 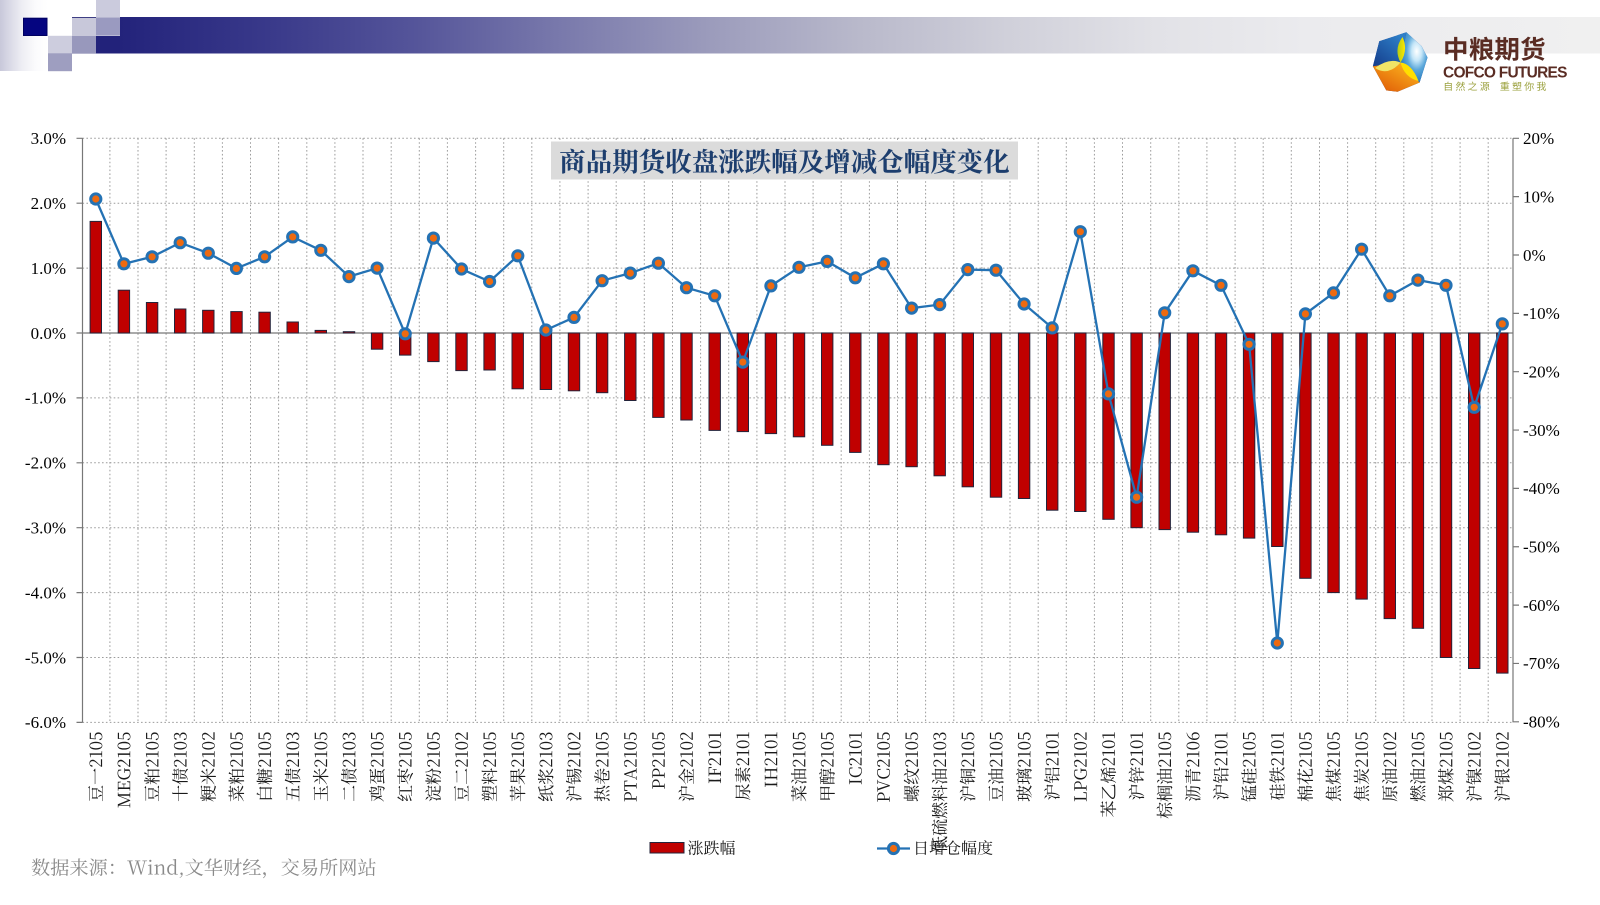 What do you see at coordinates (1541, 547) in the screenshot?
I see `svg-text: -50%` at bounding box center [1541, 547].